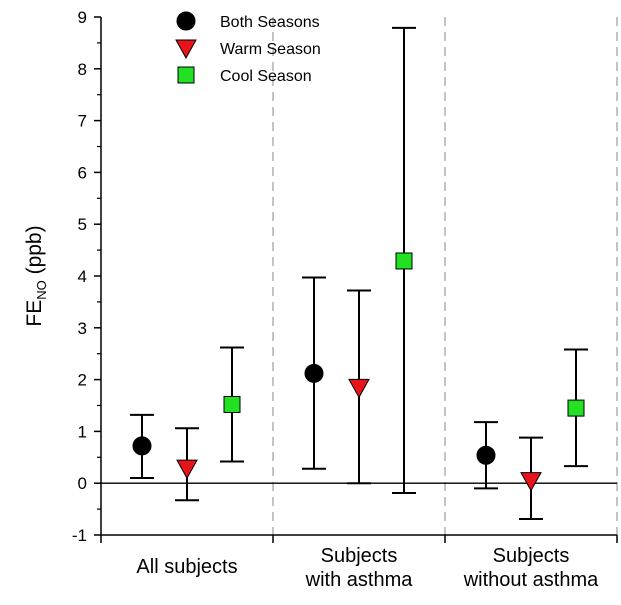 The height and width of the screenshot is (605, 621). I want to click on x-category-label: All subjects, so click(186, 567).